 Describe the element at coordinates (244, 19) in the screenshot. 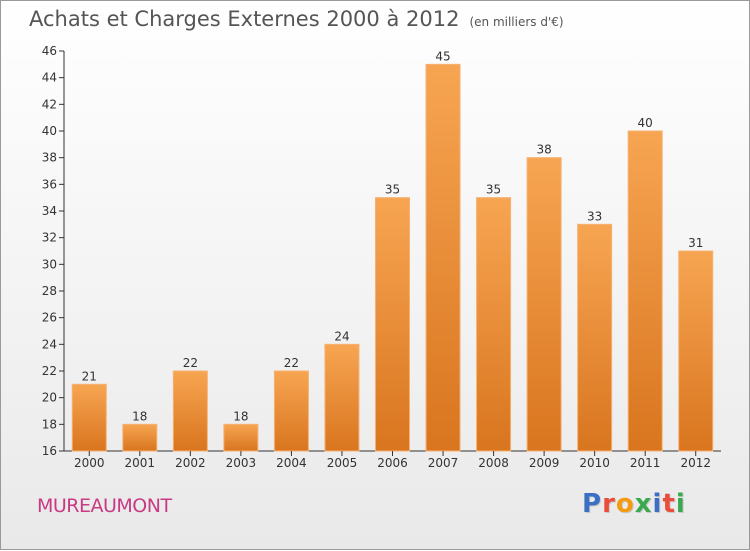

I see `chart-title-text: Achats et Charges Externes 2000 à 2012` at that location.